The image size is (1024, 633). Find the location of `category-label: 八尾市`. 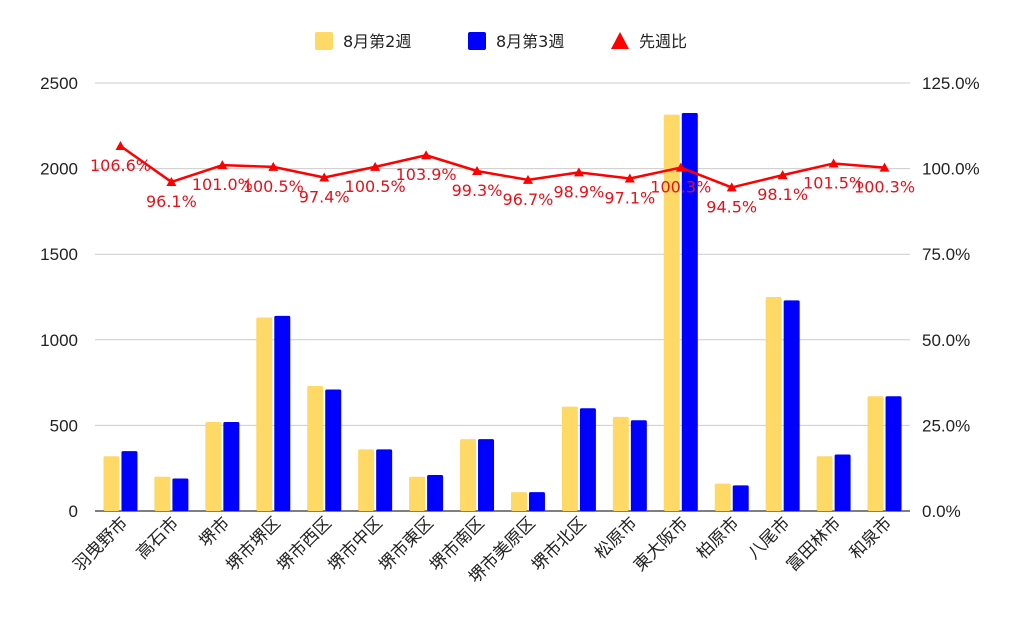

category-label: 八尾市 is located at coordinates (769, 538).